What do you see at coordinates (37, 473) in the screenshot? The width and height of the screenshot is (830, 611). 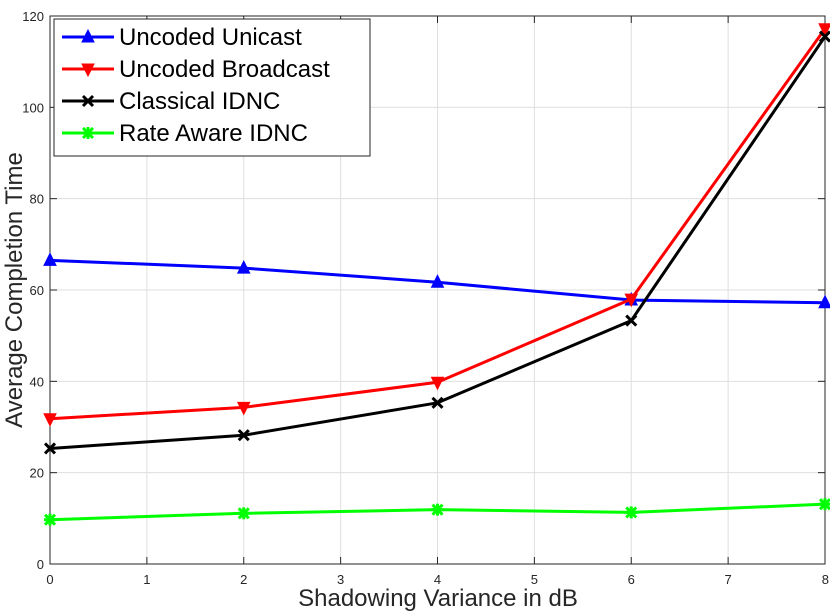 I see `y-tick-label: 20` at bounding box center [37, 473].